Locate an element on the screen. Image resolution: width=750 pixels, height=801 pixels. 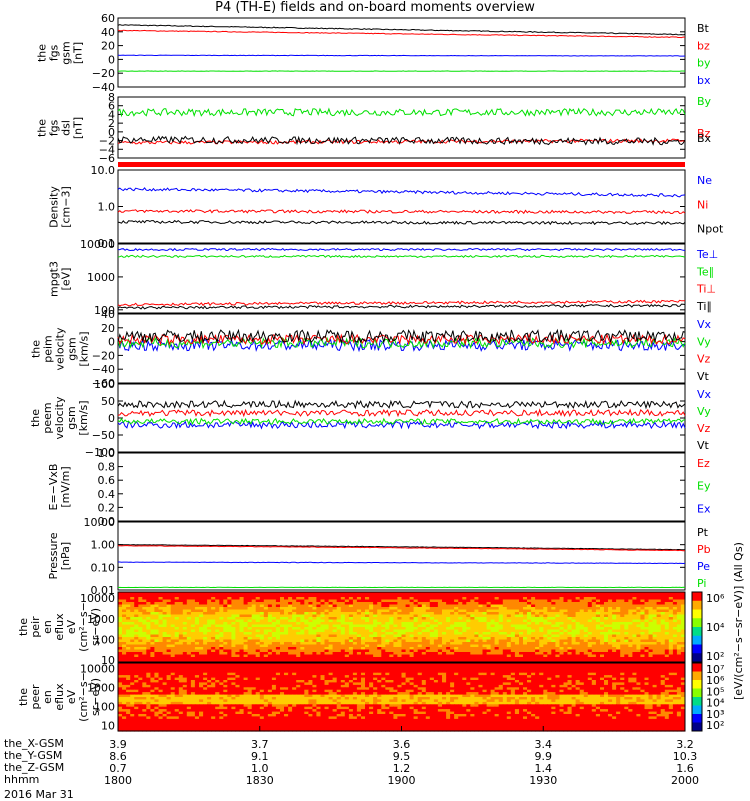
legend-fgs-3: bx is located at coordinates (704, 80).